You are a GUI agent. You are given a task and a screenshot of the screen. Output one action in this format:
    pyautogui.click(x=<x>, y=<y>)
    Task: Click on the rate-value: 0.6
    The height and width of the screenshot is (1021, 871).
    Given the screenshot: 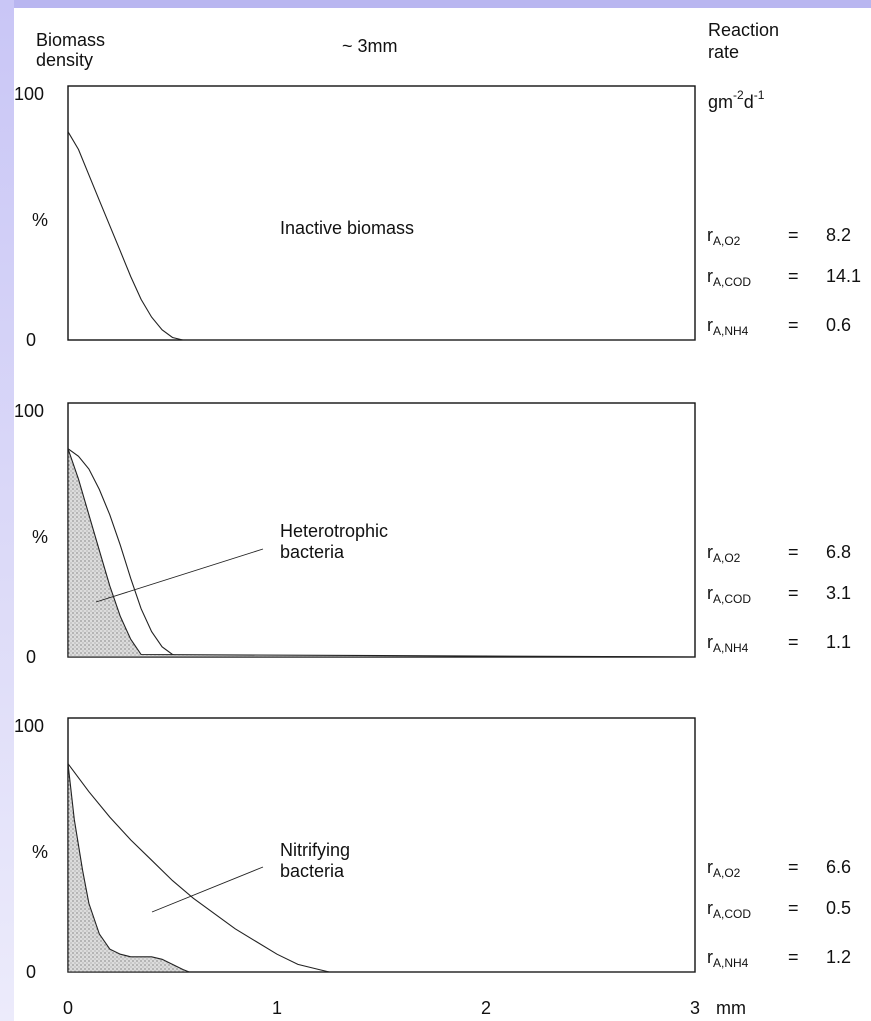 What is the action you would take?
    pyautogui.click(x=838, y=325)
    